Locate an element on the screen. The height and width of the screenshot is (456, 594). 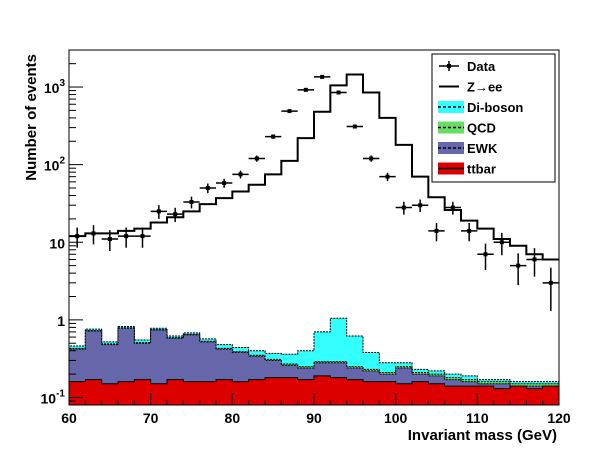
x-tick-label: 90 is located at coordinates (314, 418).